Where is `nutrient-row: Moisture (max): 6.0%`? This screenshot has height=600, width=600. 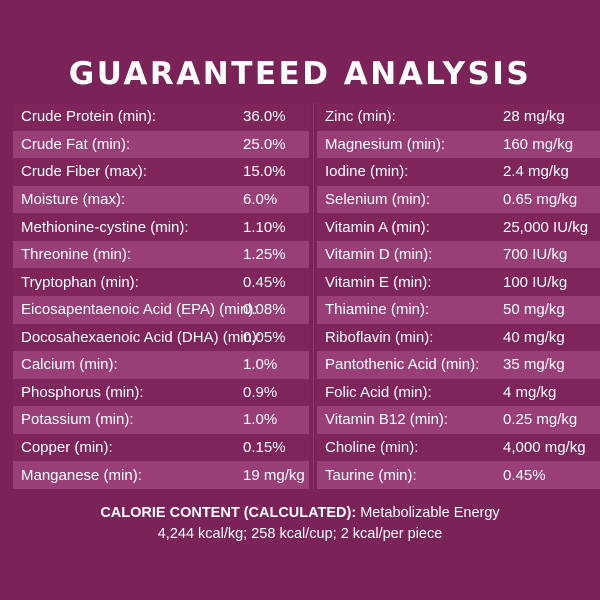 nutrient-row: Moisture (max): 6.0% is located at coordinates (161, 199).